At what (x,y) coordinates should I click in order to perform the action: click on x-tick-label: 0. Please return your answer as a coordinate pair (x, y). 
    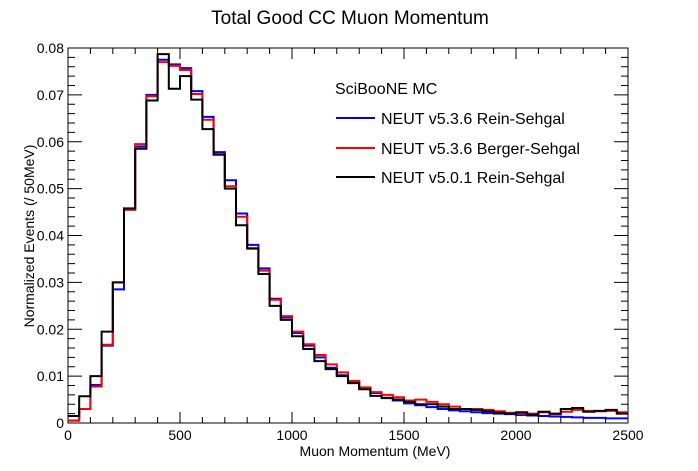
    Looking at the image, I should click on (68, 435).